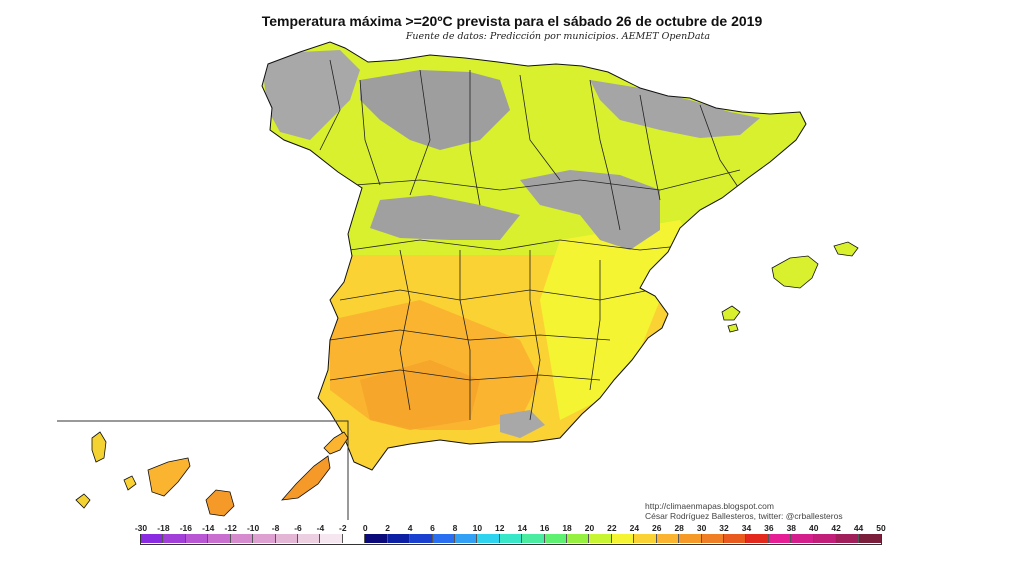 This screenshot has width=1024, height=576. Describe the element at coordinates (813, 528) in the screenshot. I see `legend-tick-label: 40` at that location.